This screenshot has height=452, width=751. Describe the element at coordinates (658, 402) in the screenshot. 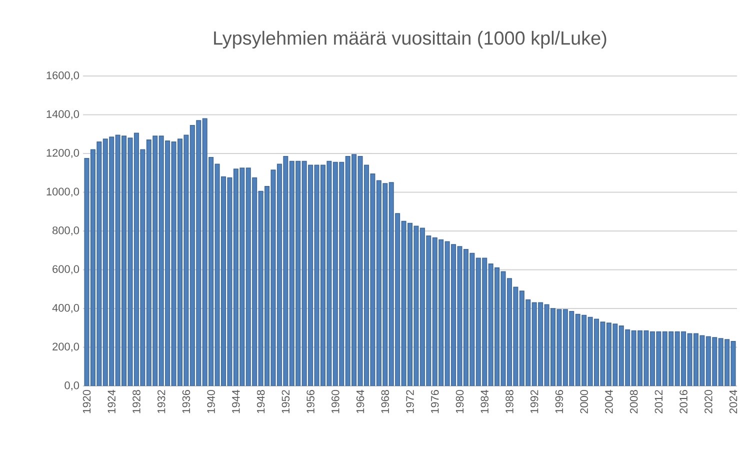

I see `x-tick-label: 2012` at that location.